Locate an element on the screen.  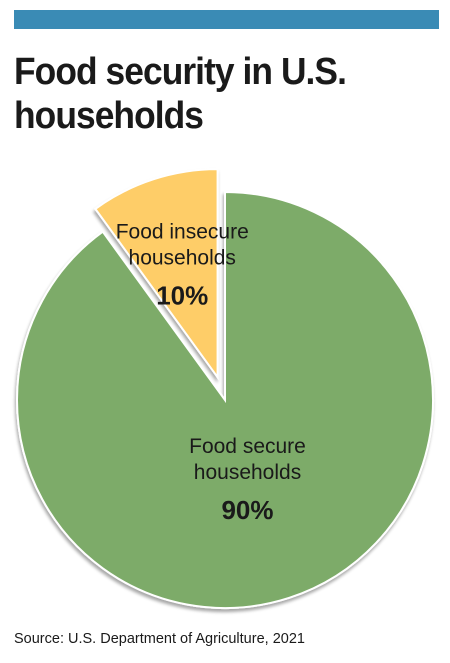
chart-title: Food security in U.S. households is located at coordinates (180, 94).